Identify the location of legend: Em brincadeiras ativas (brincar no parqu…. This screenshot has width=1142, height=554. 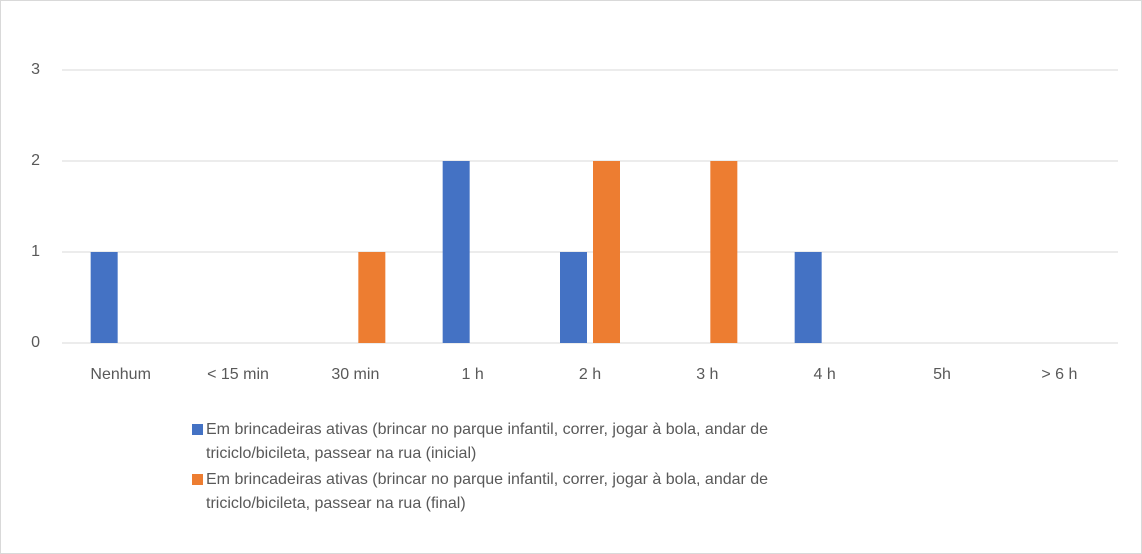
(502, 468).